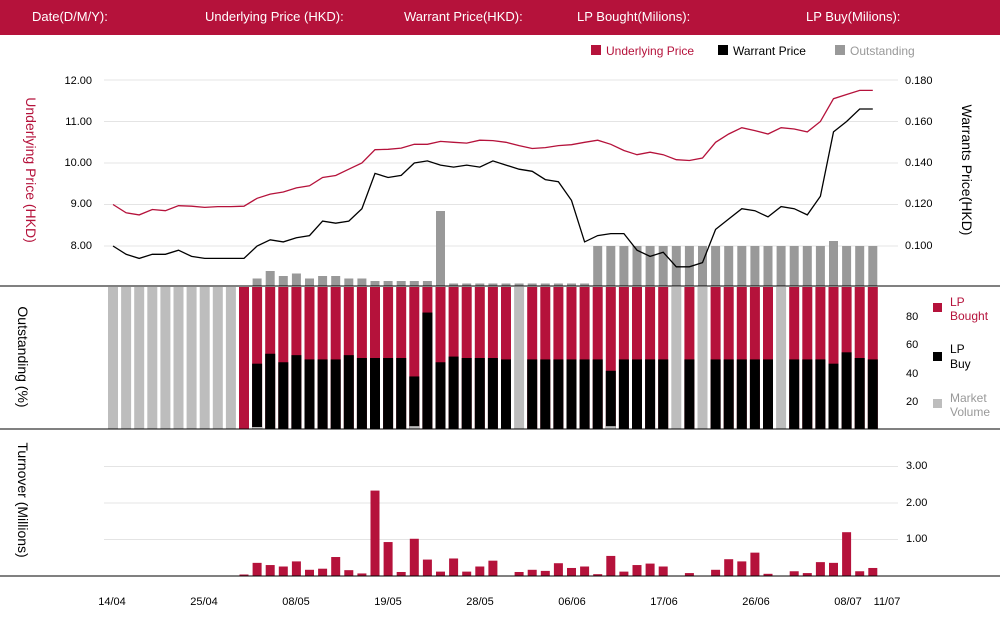 Image resolution: width=1000 pixels, height=620 pixels. I want to click on y-tick-left: 8.00, so click(81, 246).